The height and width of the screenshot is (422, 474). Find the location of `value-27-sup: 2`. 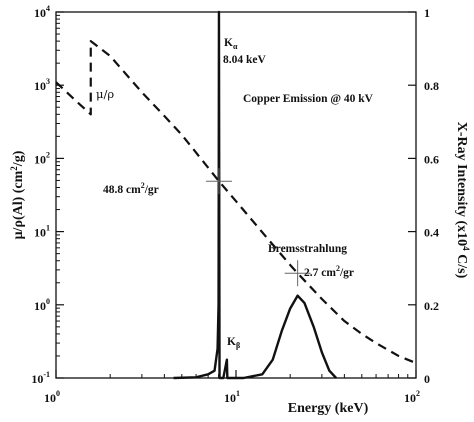

value-27-sup: 2 is located at coordinates (338, 268).